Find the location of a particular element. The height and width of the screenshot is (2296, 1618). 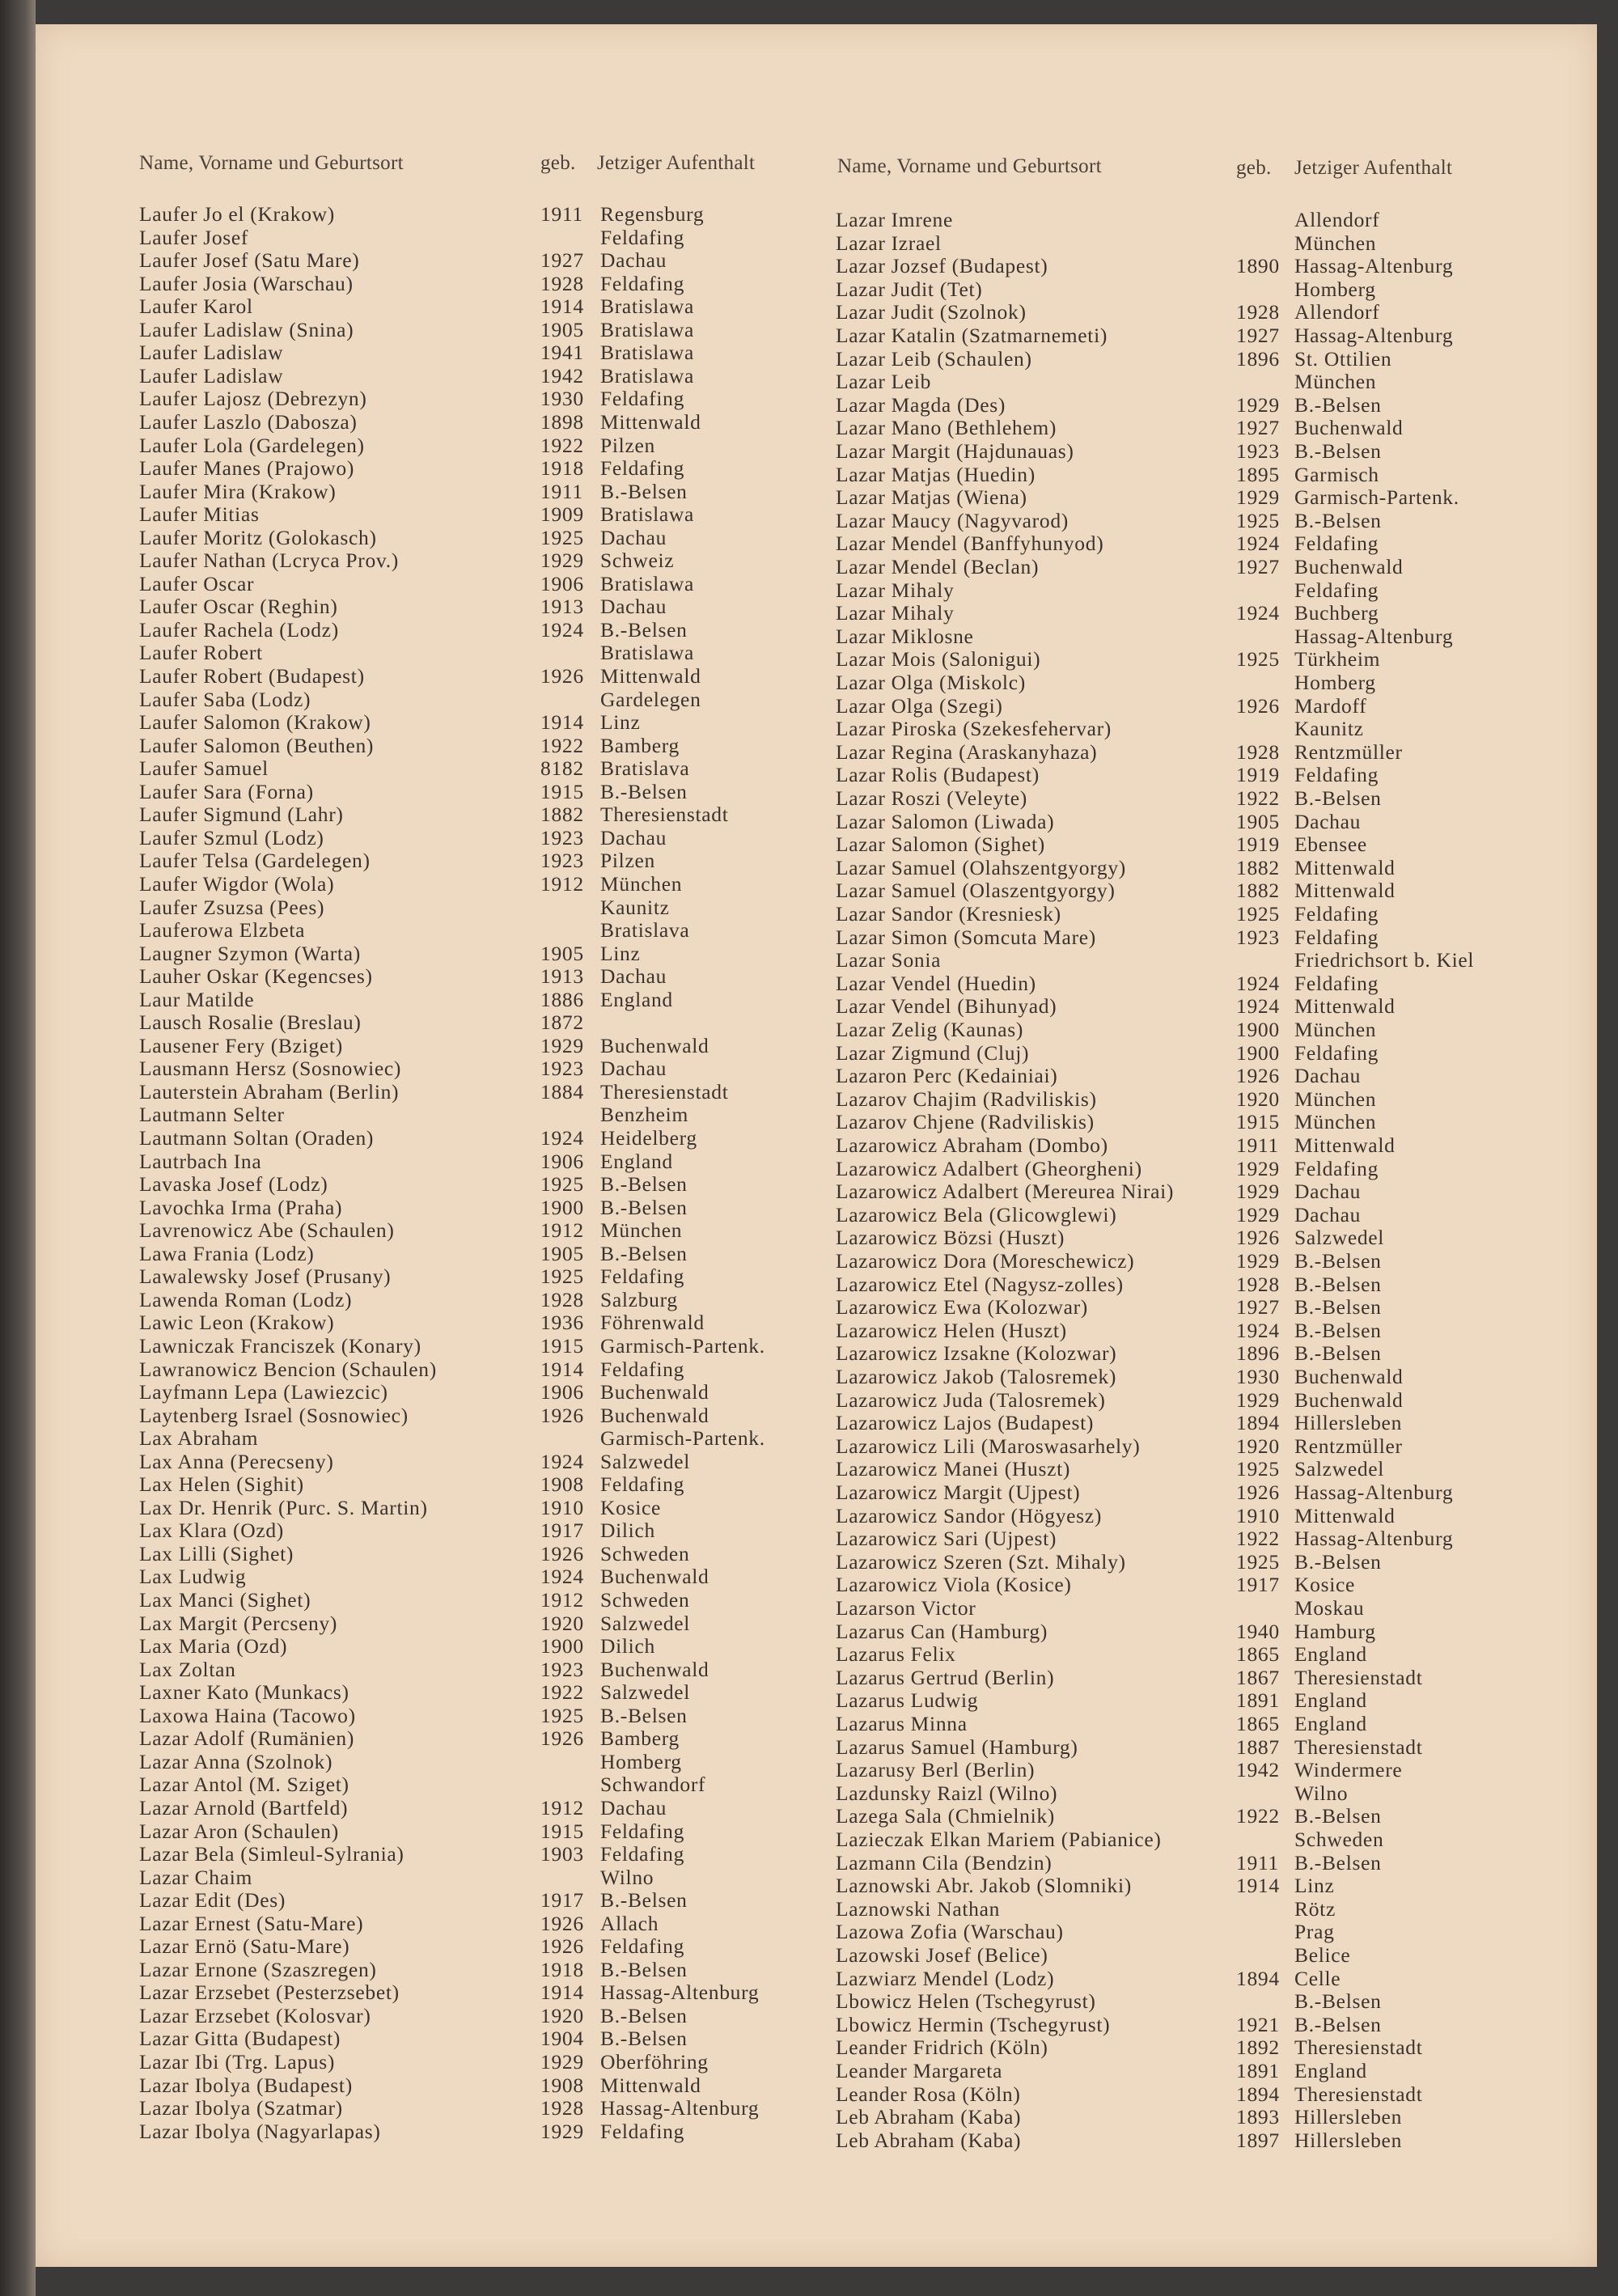

entry-year: 1867 is located at coordinates (1258, 1677).